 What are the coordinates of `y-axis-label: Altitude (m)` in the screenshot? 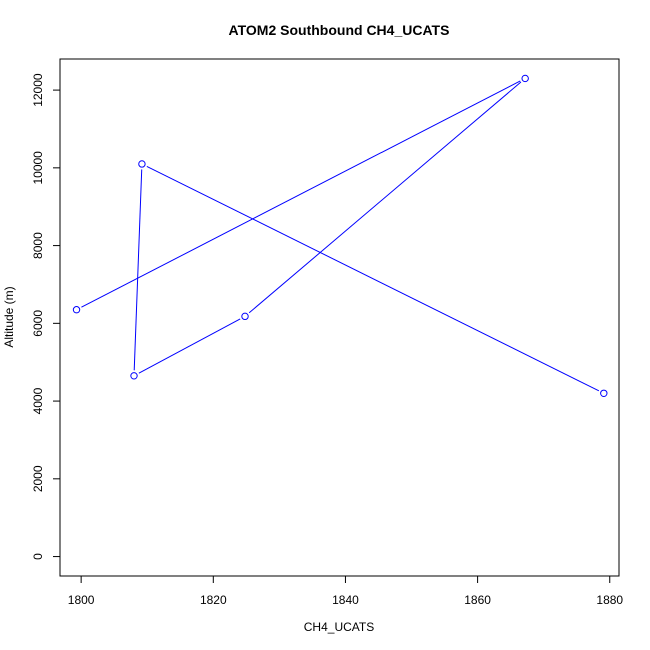 It's located at (9, 316).